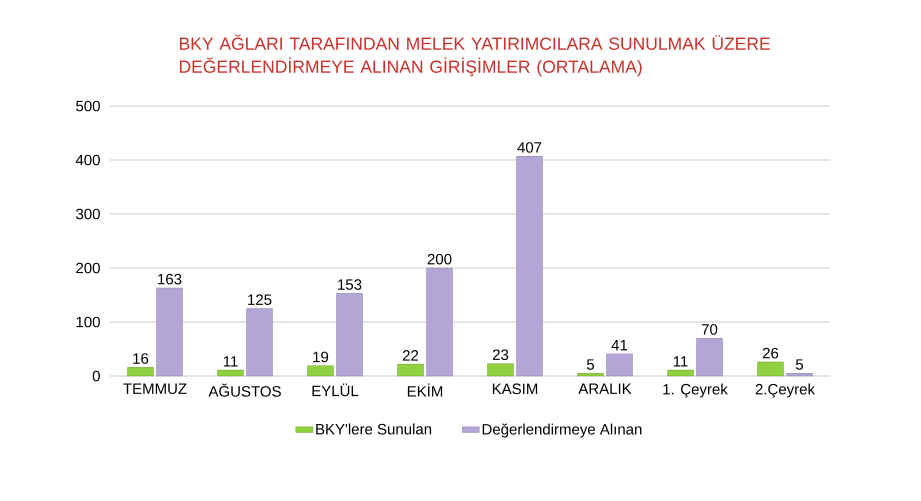  Describe the element at coordinates (140, 358) in the screenshot. I see `data-label: 16` at that location.